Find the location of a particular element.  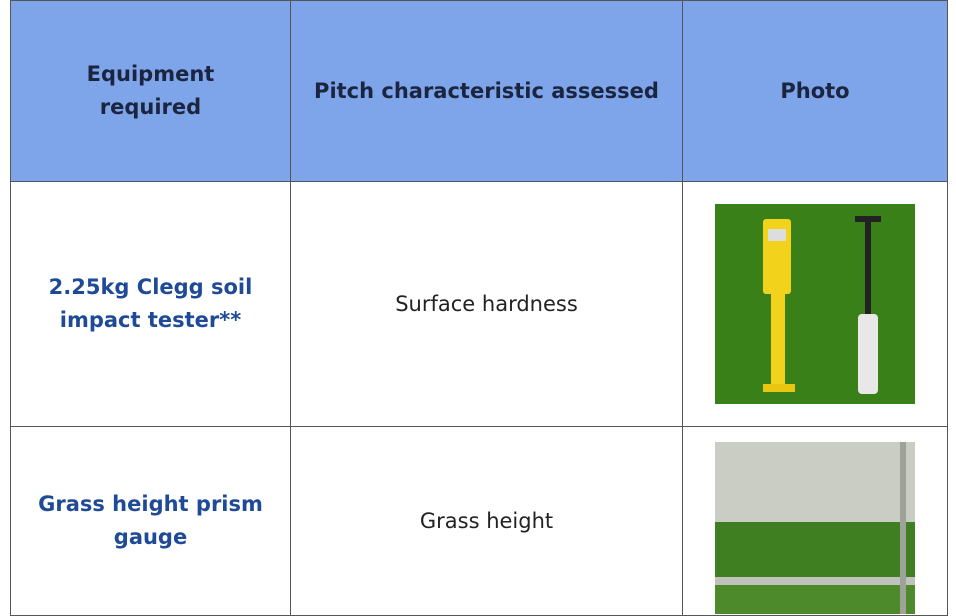

characteristic-text: Surface hardness is located at coordinates (486, 303).